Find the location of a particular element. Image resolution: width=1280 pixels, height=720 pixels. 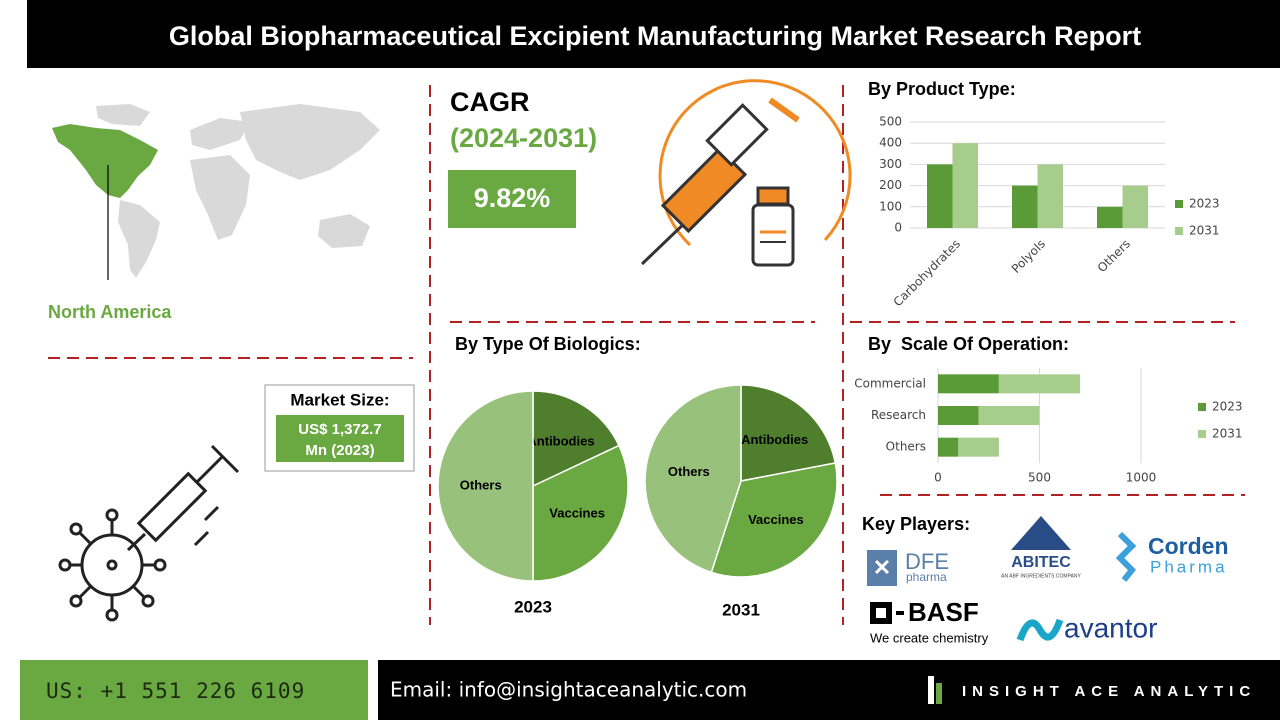

footer-email: Email: info@insightaceanalytic.com is located at coordinates (568, 690).